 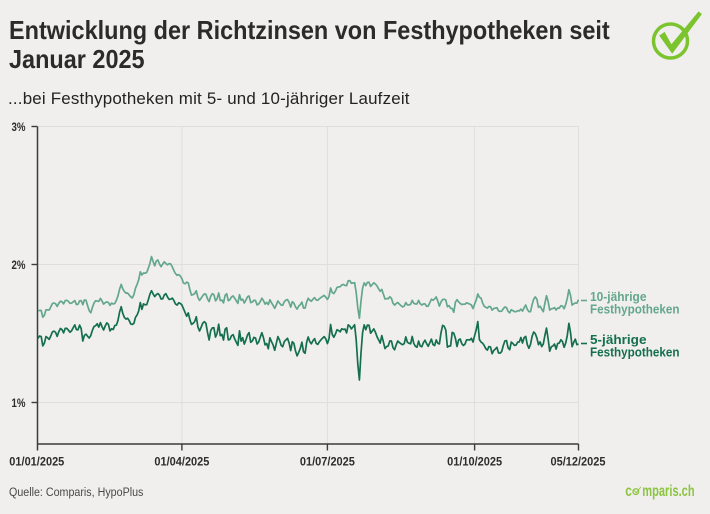 I want to click on svg-text: 2%, so click(x=19, y=265).